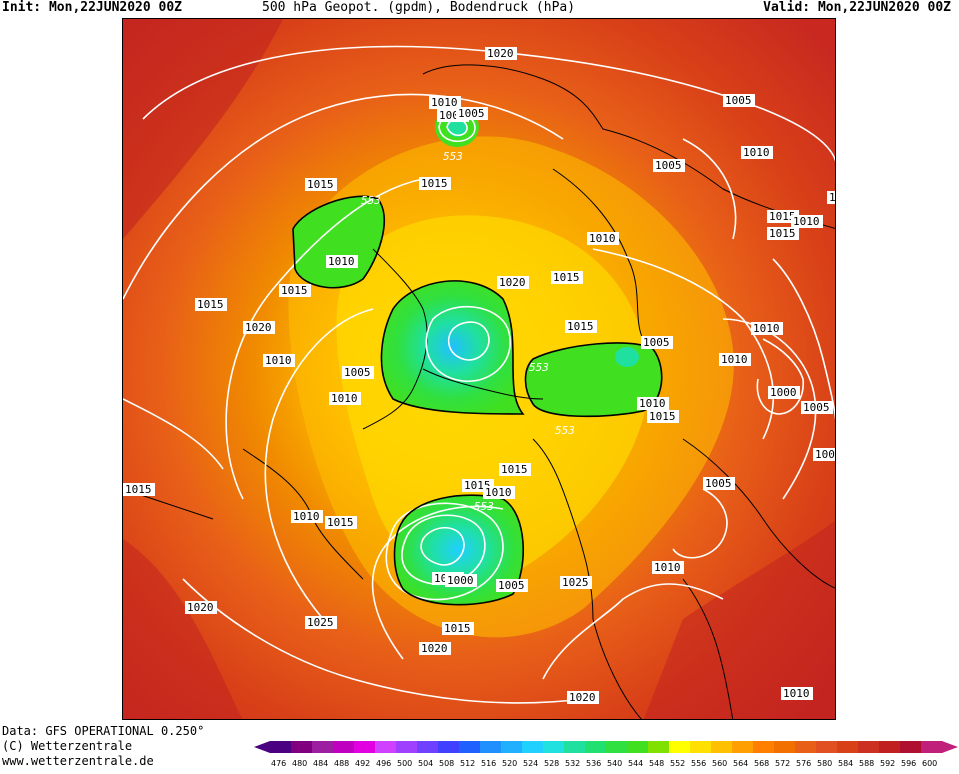  Describe the element at coordinates (404, 763) in the screenshot. I see `legend-tick-label: 500` at that location.